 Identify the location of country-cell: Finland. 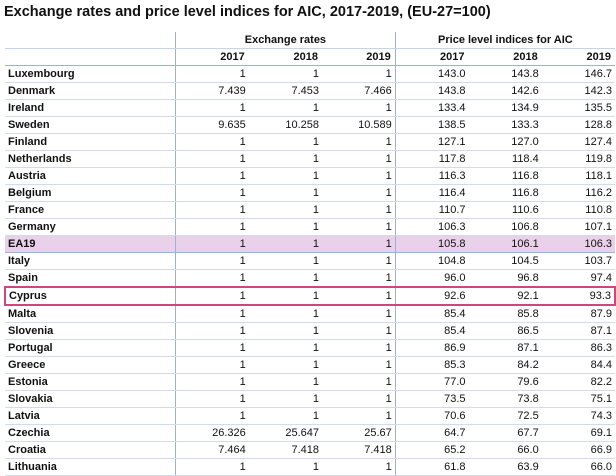
(90, 142).